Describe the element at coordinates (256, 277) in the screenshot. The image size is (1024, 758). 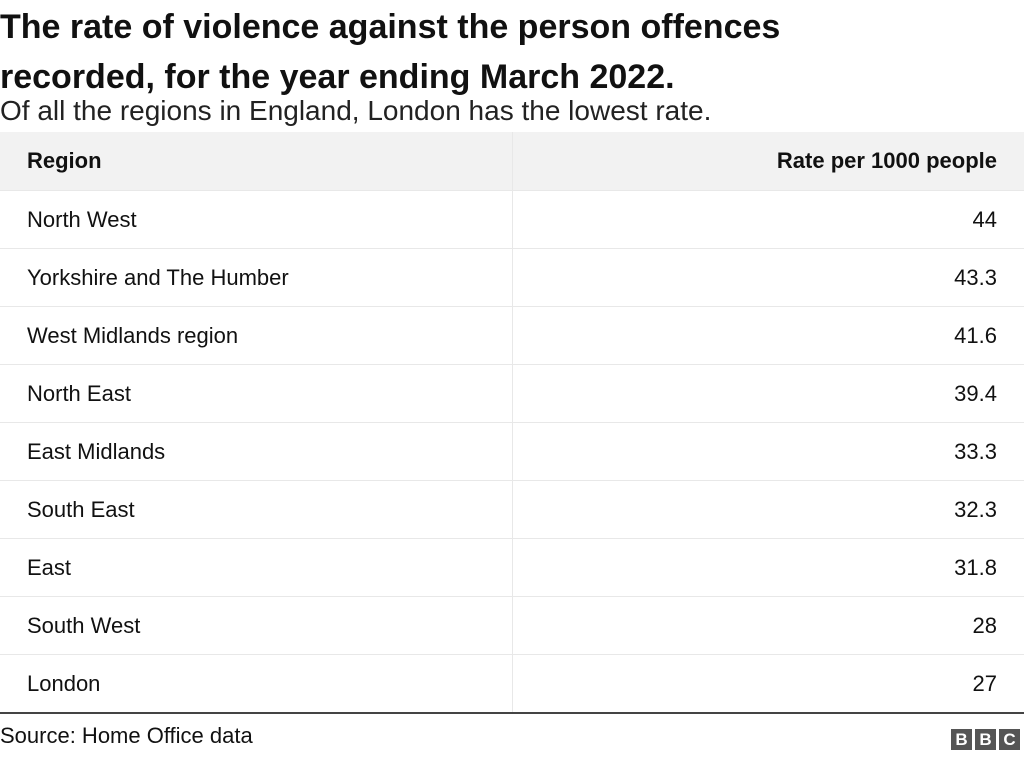
I see `region-cell: Yorkshire and The Humber` at that location.